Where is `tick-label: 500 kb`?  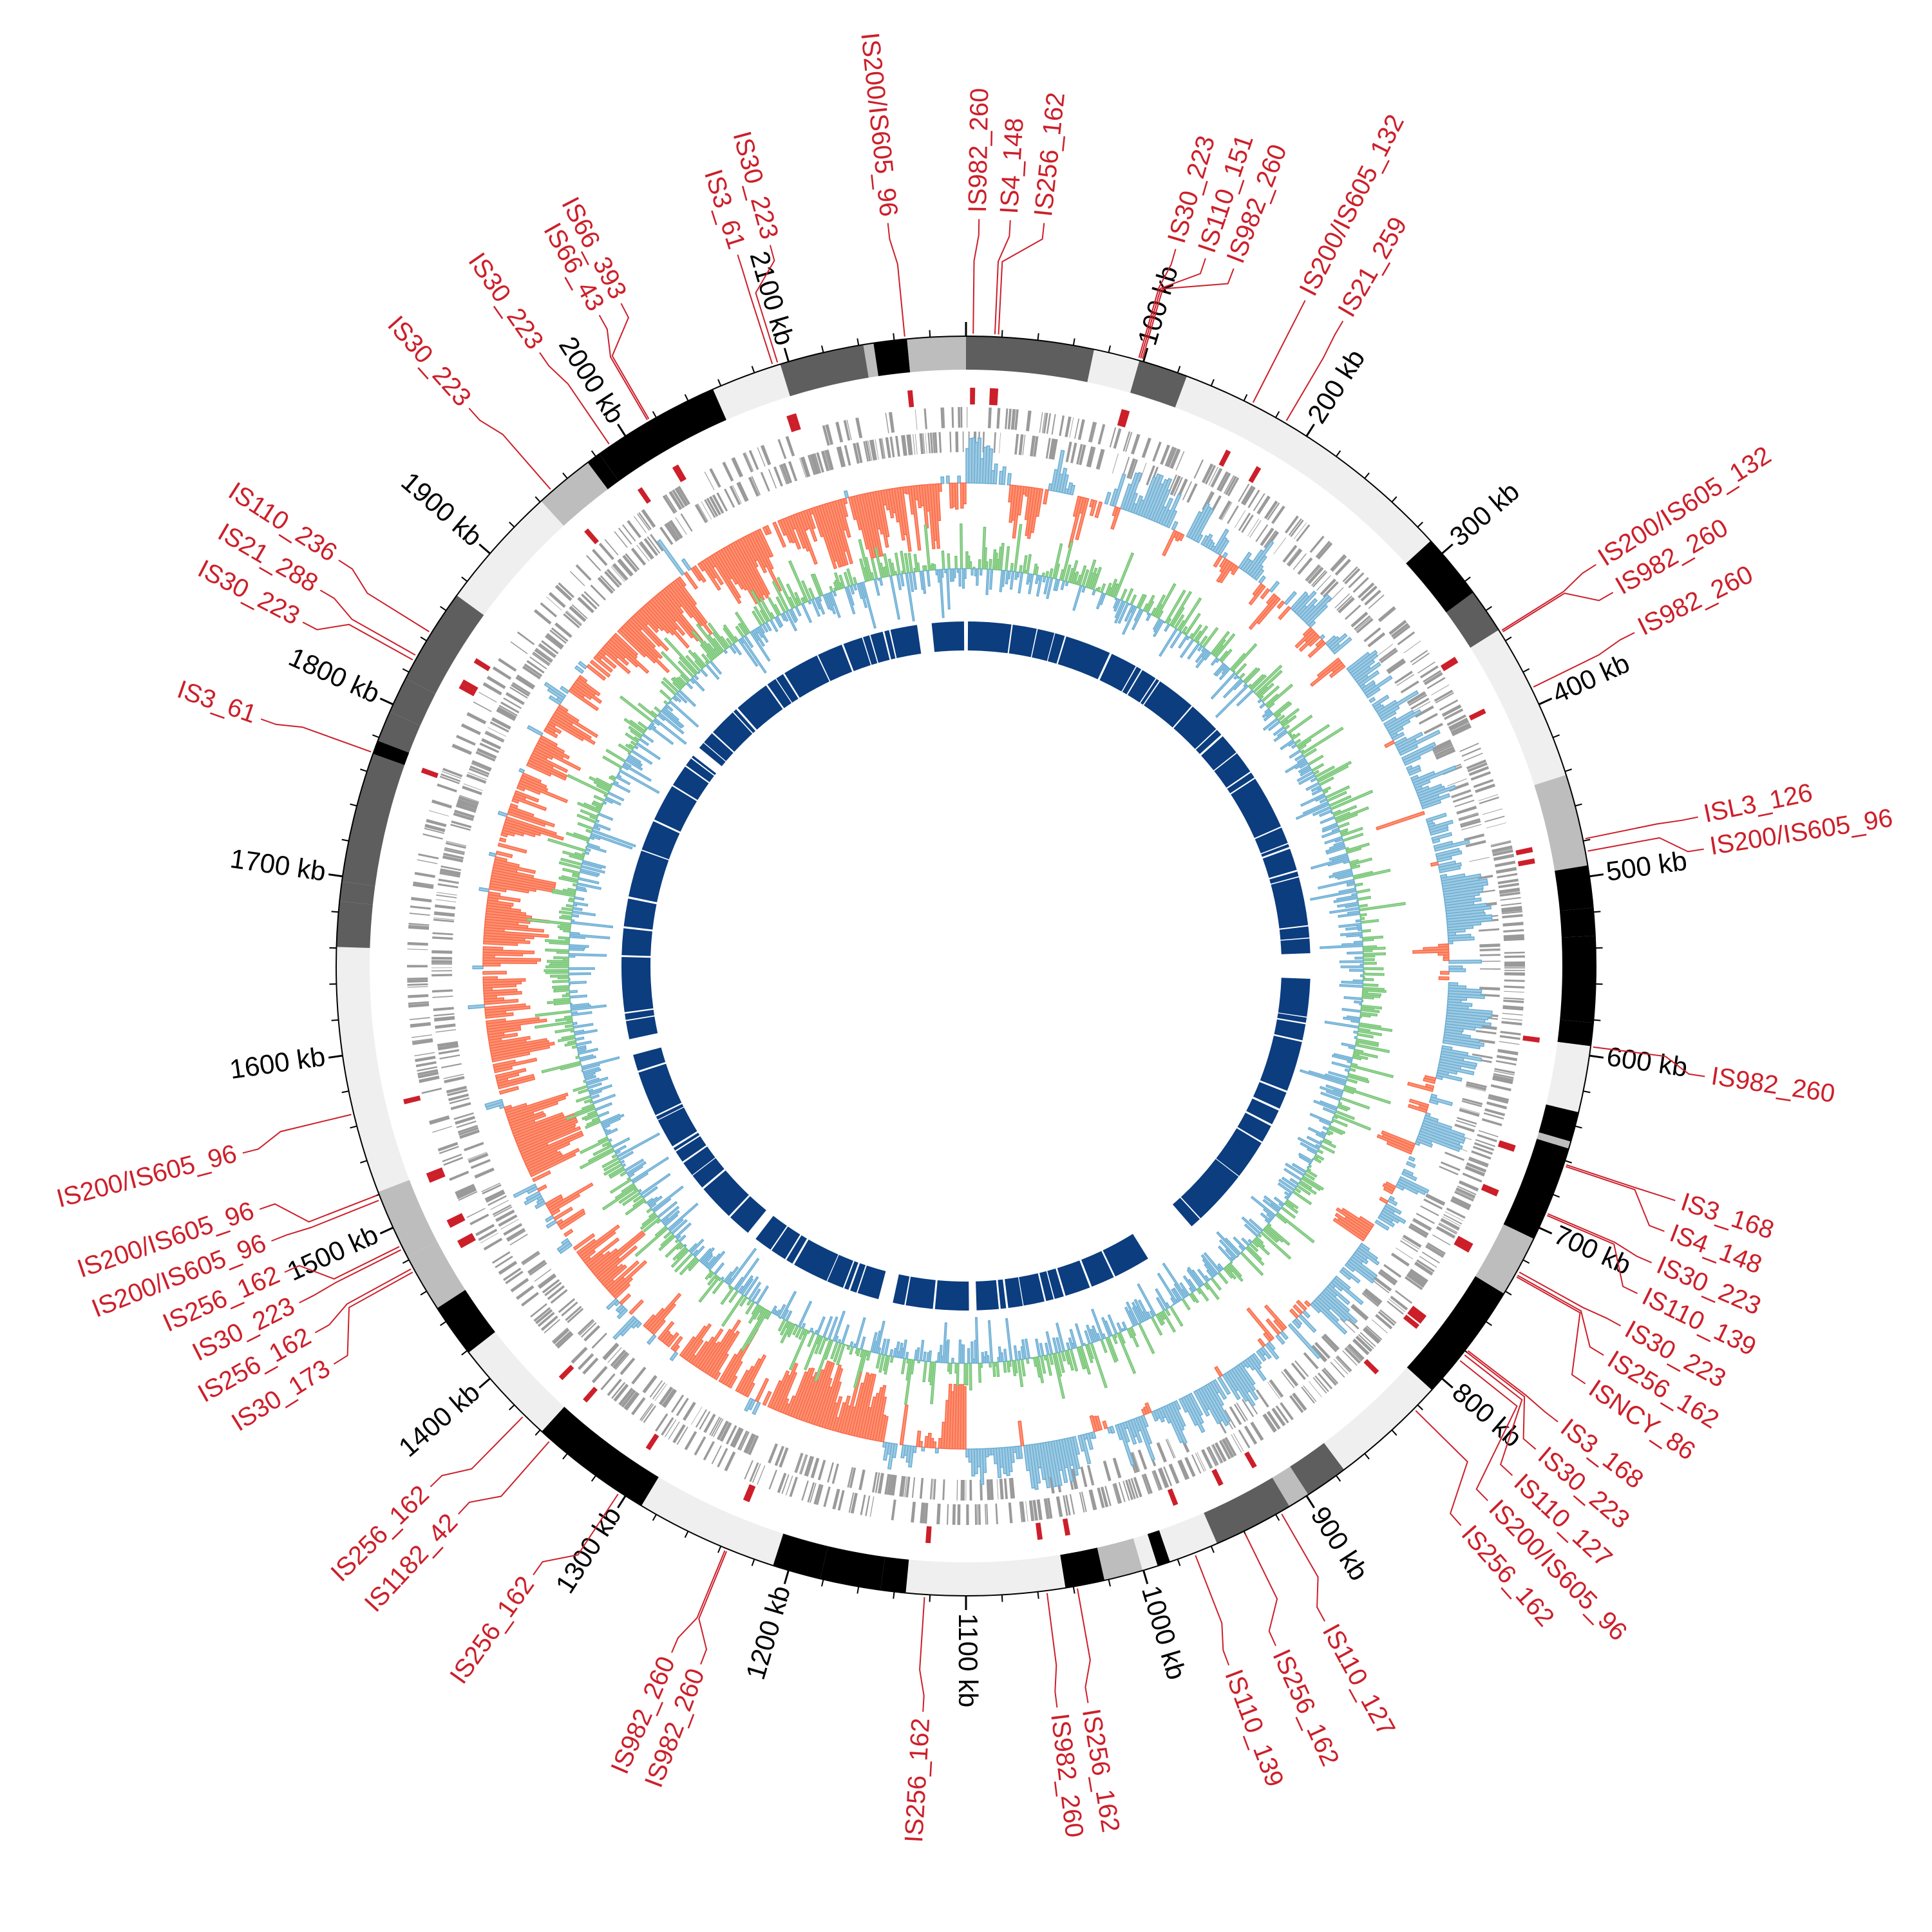
tick-label: 500 kb is located at coordinates (1646, 866).